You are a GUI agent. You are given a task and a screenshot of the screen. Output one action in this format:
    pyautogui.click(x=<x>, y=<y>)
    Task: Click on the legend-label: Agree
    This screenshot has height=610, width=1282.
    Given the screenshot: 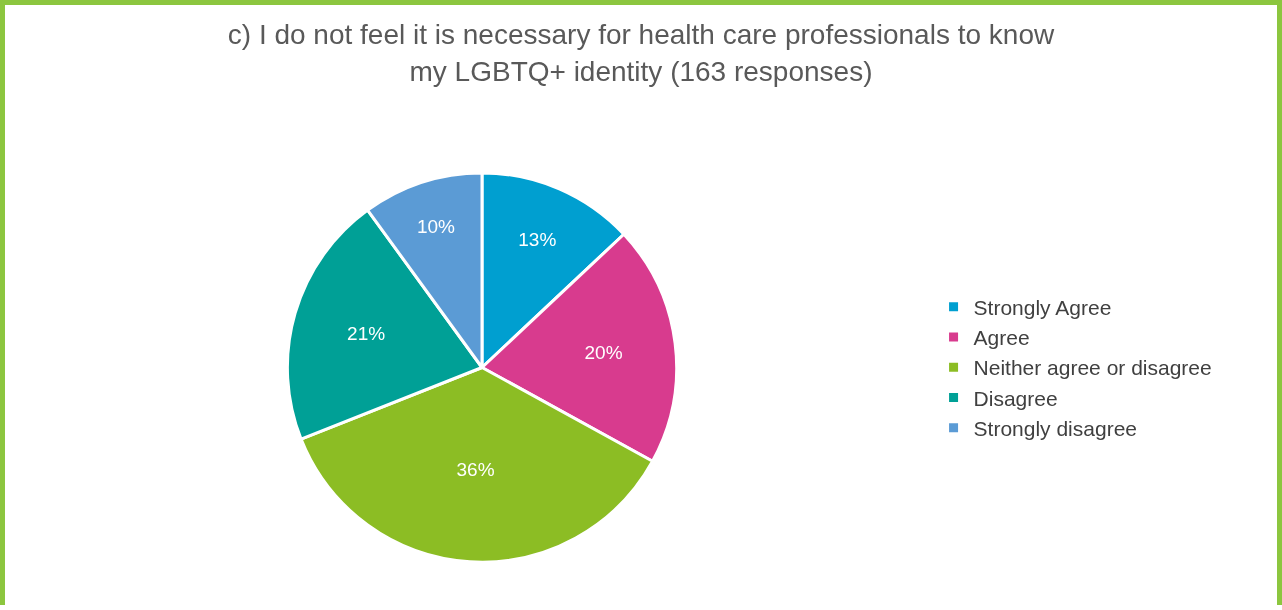 What is the action you would take?
    pyautogui.click(x=1001, y=338)
    